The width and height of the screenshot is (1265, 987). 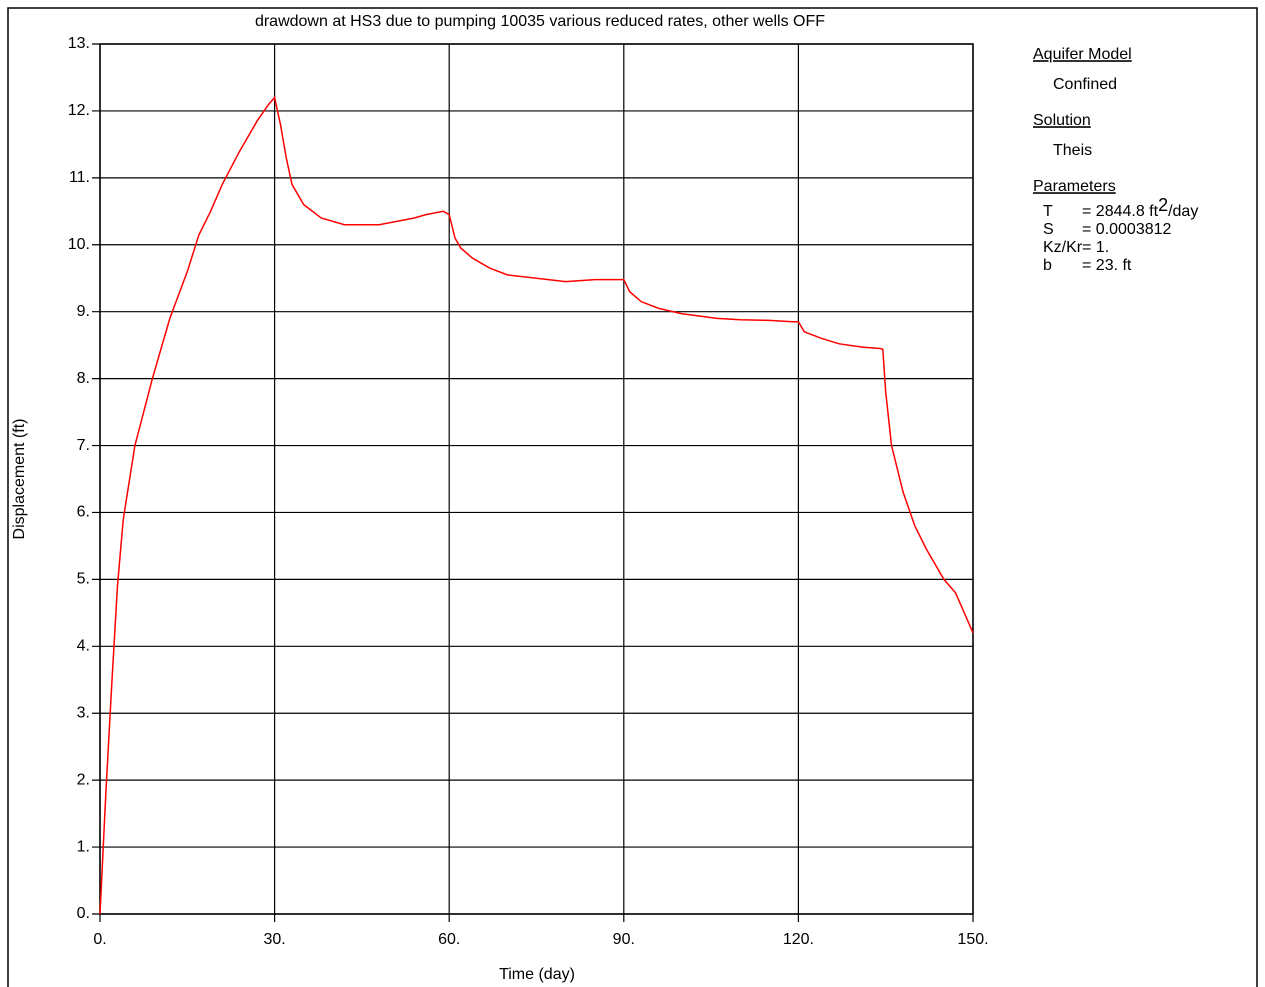 What do you see at coordinates (83, 311) in the screenshot?
I see `y-tick-label: 9.` at bounding box center [83, 311].